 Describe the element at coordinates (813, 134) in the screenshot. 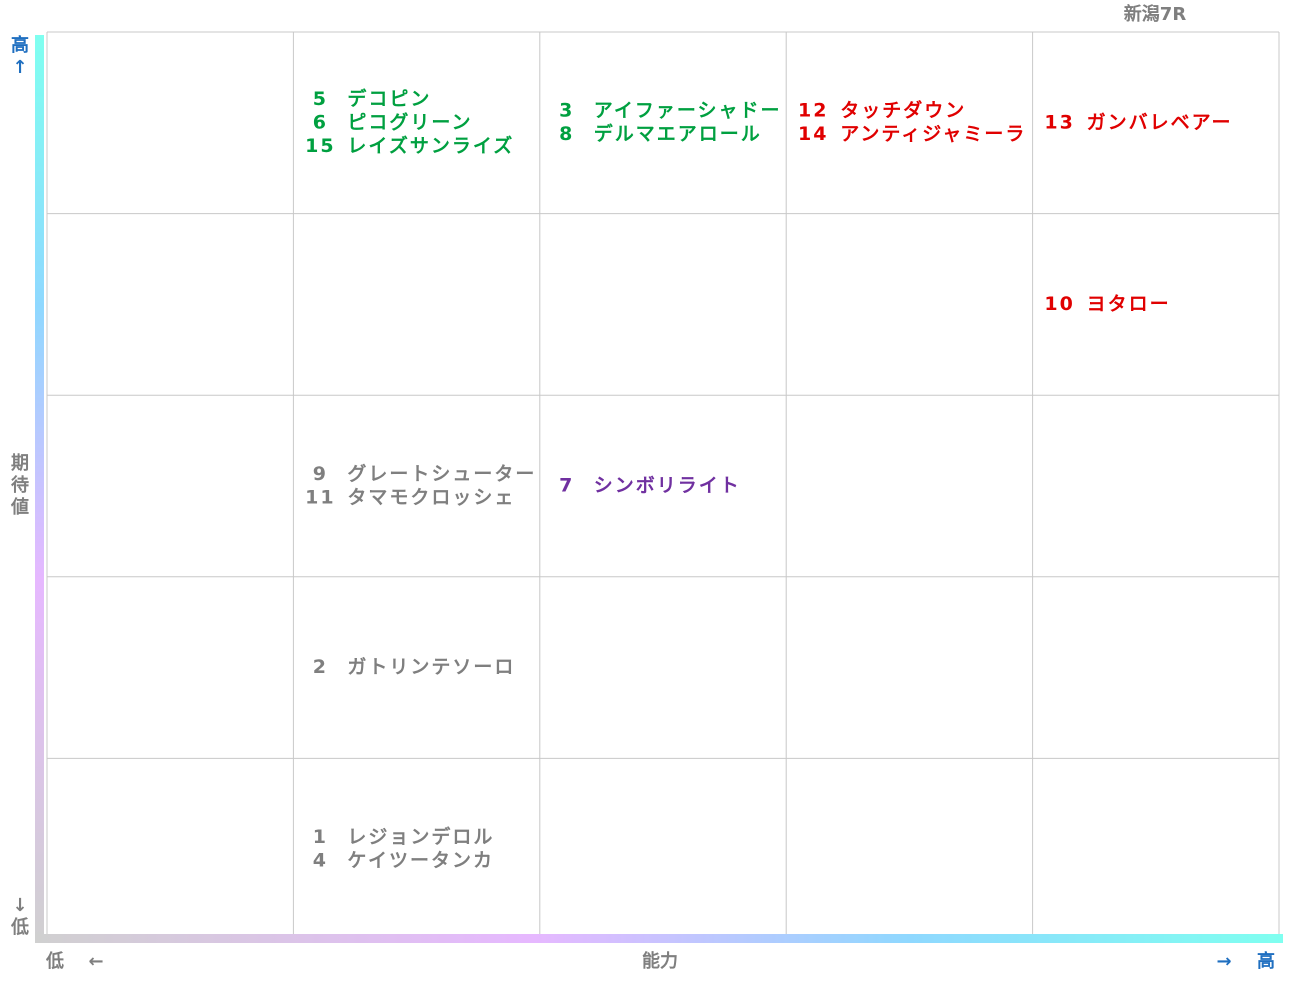

I see `entry-number: 14` at that location.